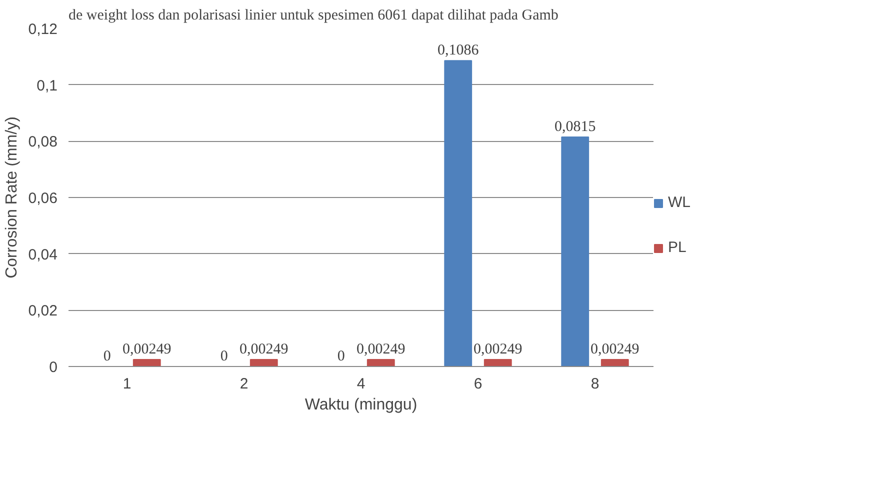  What do you see at coordinates (361, 405) in the screenshot?
I see `x-axis-title: Waktu (minggu)` at bounding box center [361, 405].